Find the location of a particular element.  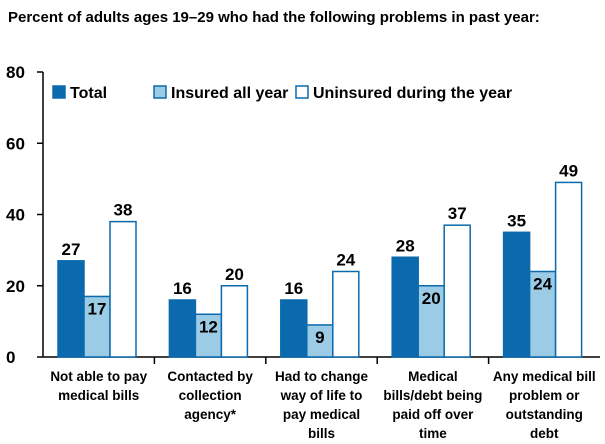

data-label: 17 is located at coordinates (97, 308).